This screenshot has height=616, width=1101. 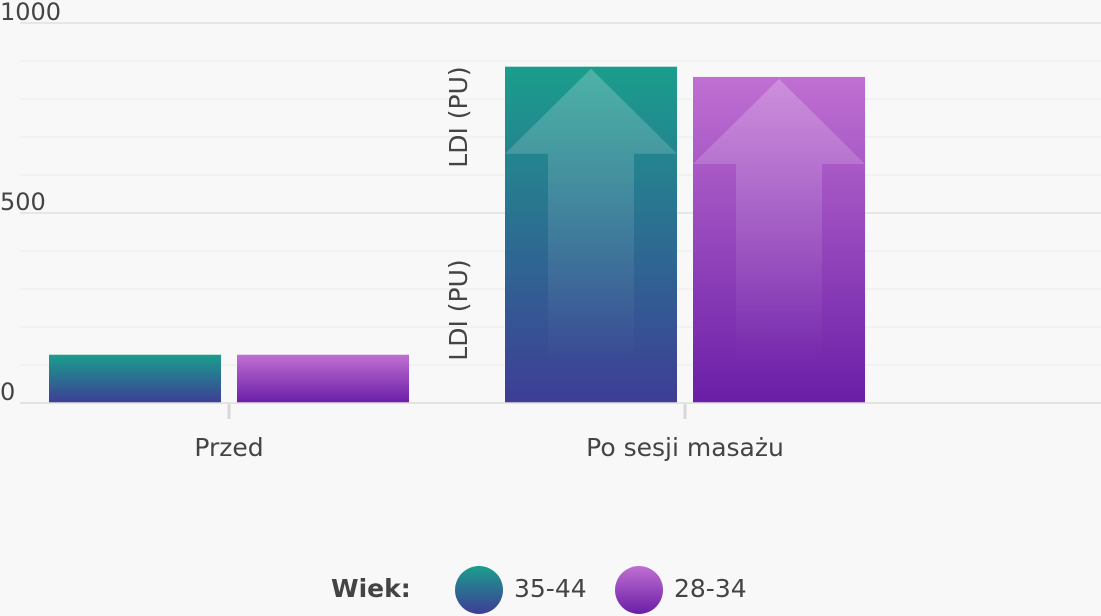 What do you see at coordinates (228, 447) in the screenshot?
I see `x-category-label: Przed` at bounding box center [228, 447].